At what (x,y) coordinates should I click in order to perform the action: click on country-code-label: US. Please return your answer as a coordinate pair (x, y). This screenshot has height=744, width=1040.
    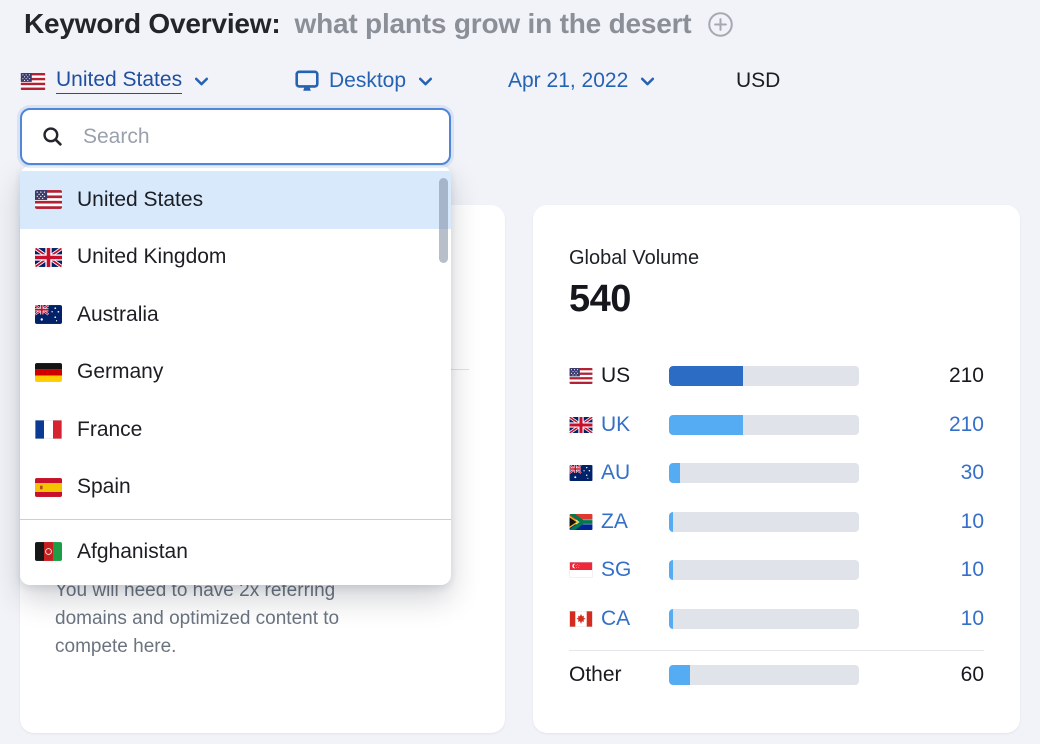
    Looking at the image, I should click on (616, 376).